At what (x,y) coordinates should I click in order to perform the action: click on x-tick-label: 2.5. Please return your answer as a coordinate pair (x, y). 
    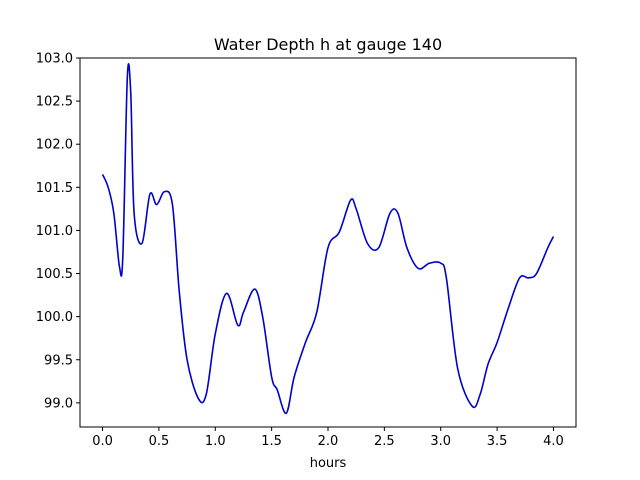
    Looking at the image, I should click on (384, 441).